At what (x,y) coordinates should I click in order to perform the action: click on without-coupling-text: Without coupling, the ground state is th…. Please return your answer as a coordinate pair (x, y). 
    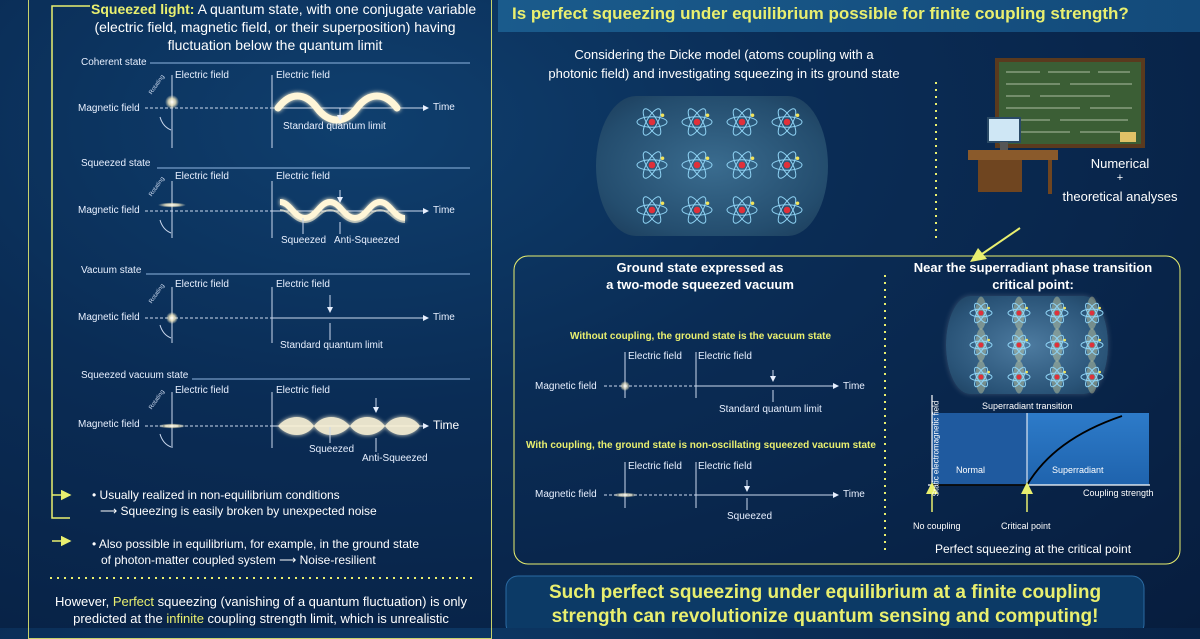
    Looking at the image, I should click on (701, 336).